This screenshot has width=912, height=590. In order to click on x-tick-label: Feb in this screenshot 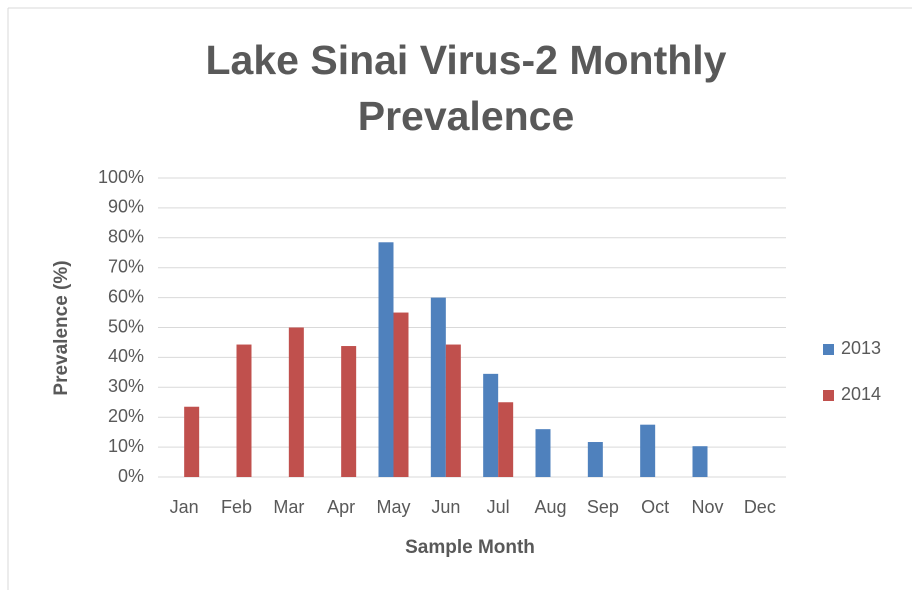, I will do `click(236, 507)`.